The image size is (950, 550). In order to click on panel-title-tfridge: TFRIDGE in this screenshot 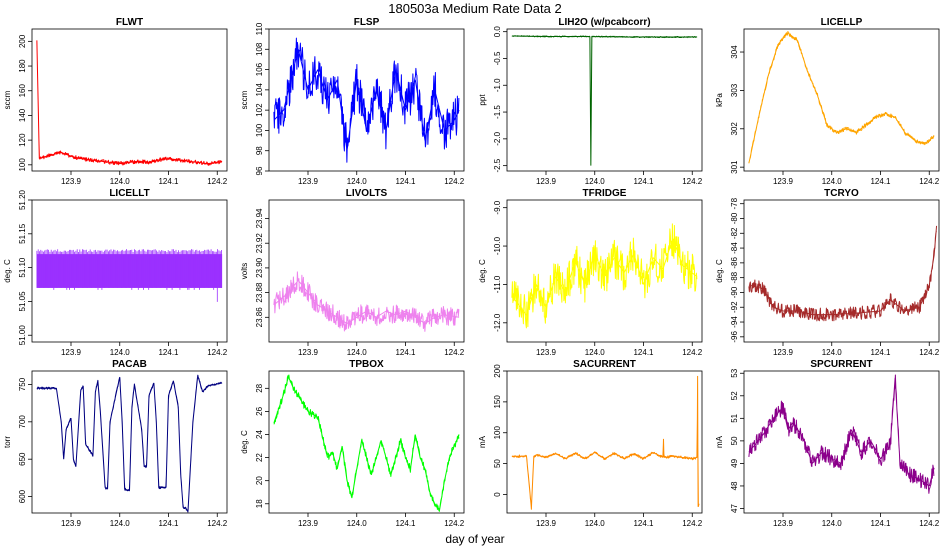, I will do `click(605, 193)`.